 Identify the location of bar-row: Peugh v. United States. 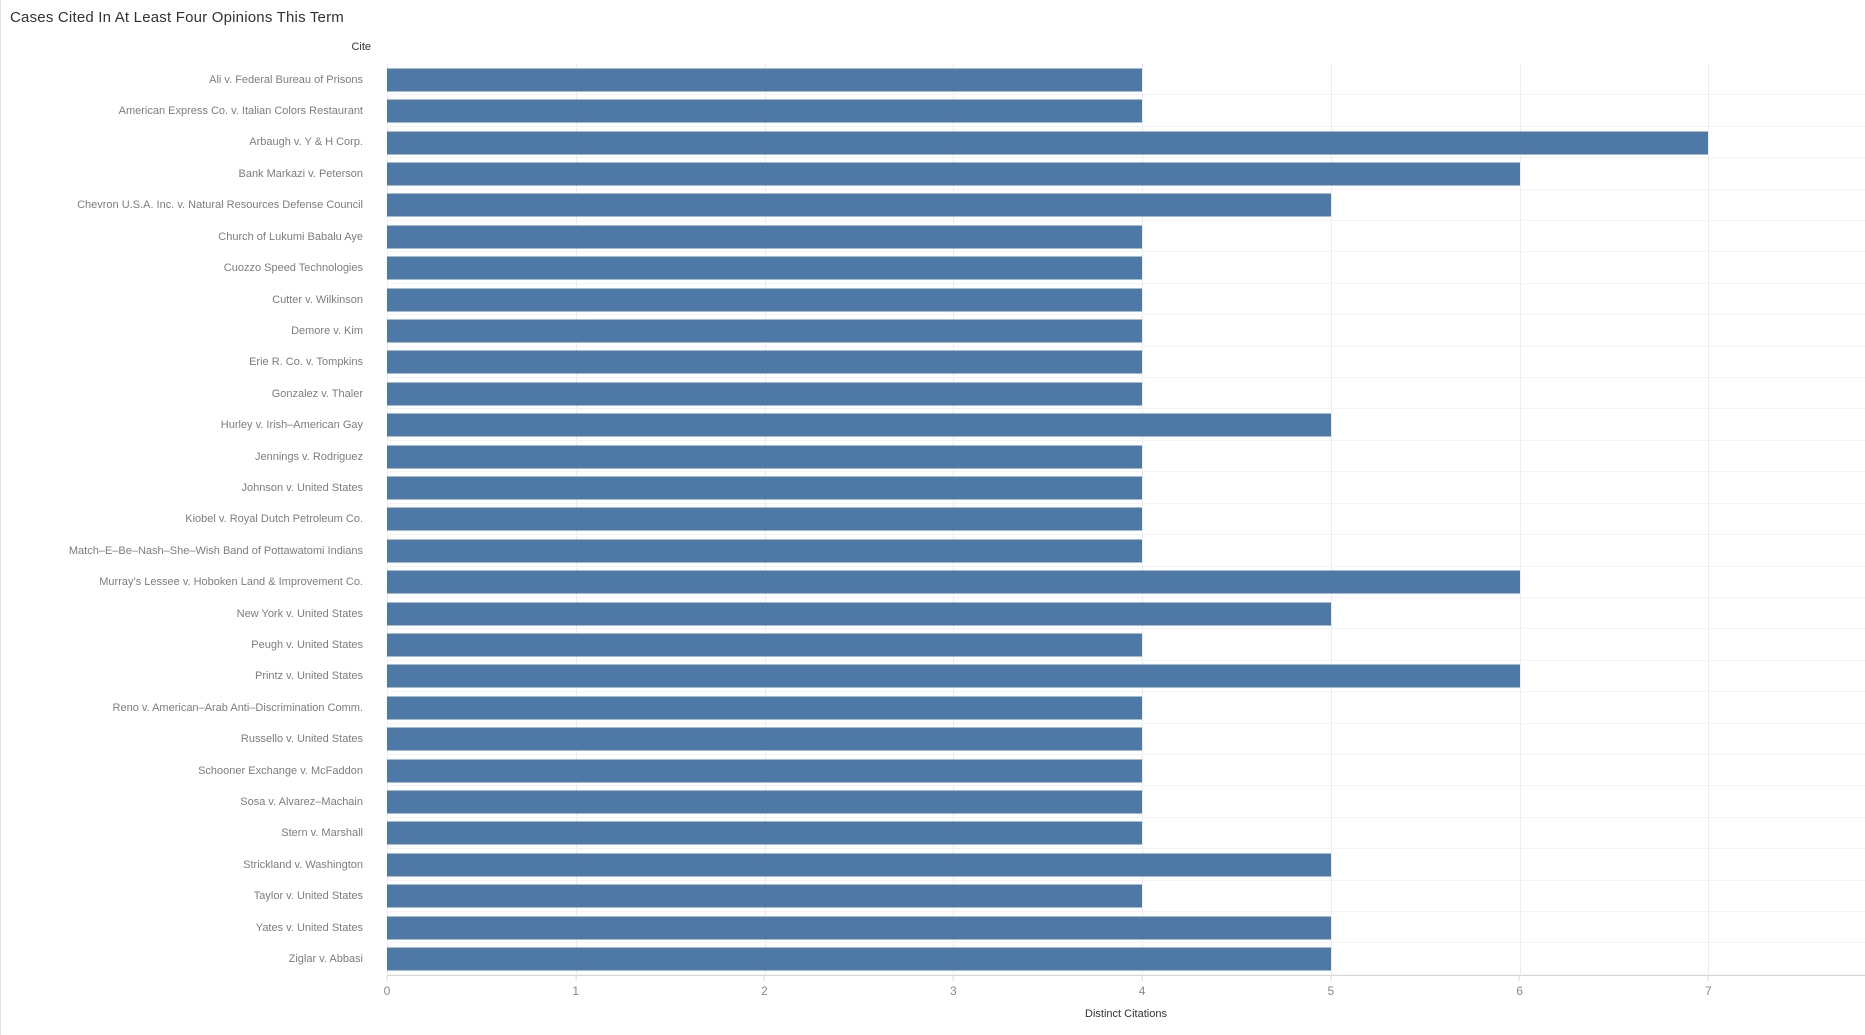
(933, 644).